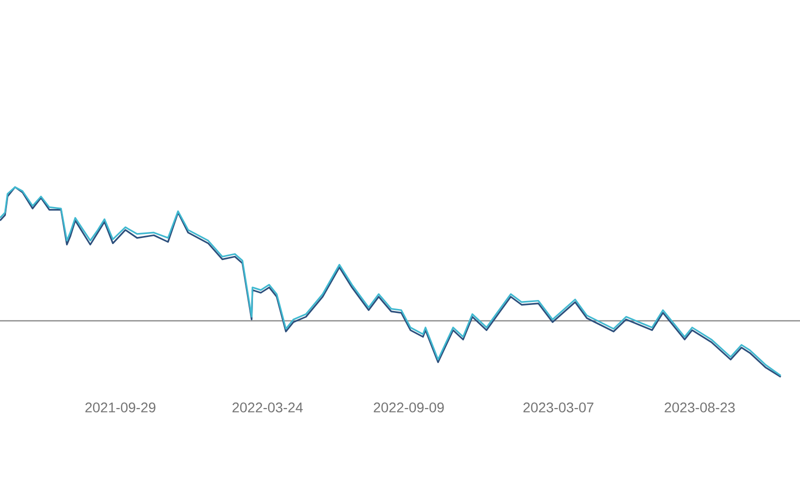  Describe the element at coordinates (409, 407) in the screenshot. I see `x-tick-label: 2022-09-09` at that location.